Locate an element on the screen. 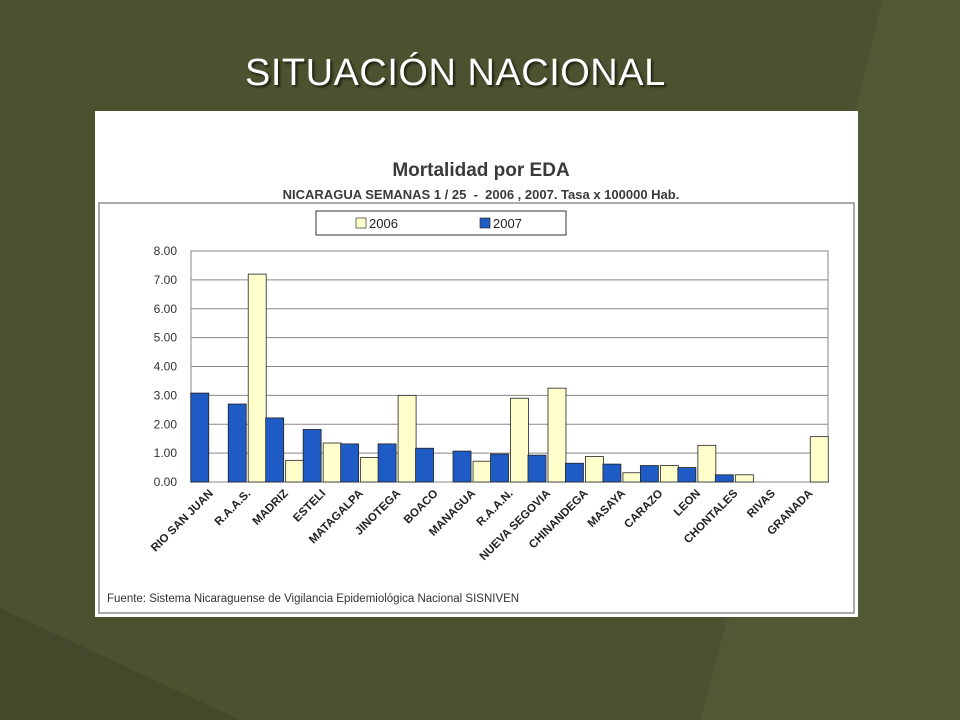 The image size is (960, 720). x-tick-label: LEON is located at coordinates (687, 503).